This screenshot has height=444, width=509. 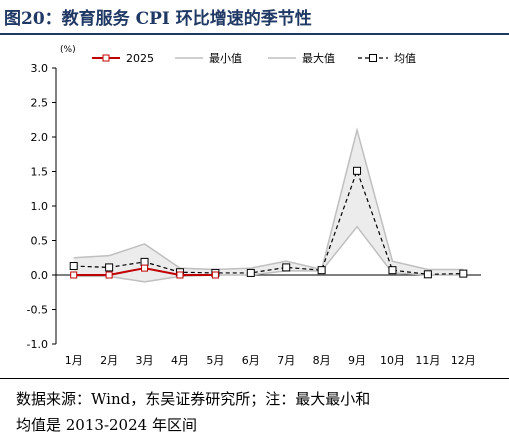 I want to click on x-tick-label: 1月, so click(x=74, y=360).